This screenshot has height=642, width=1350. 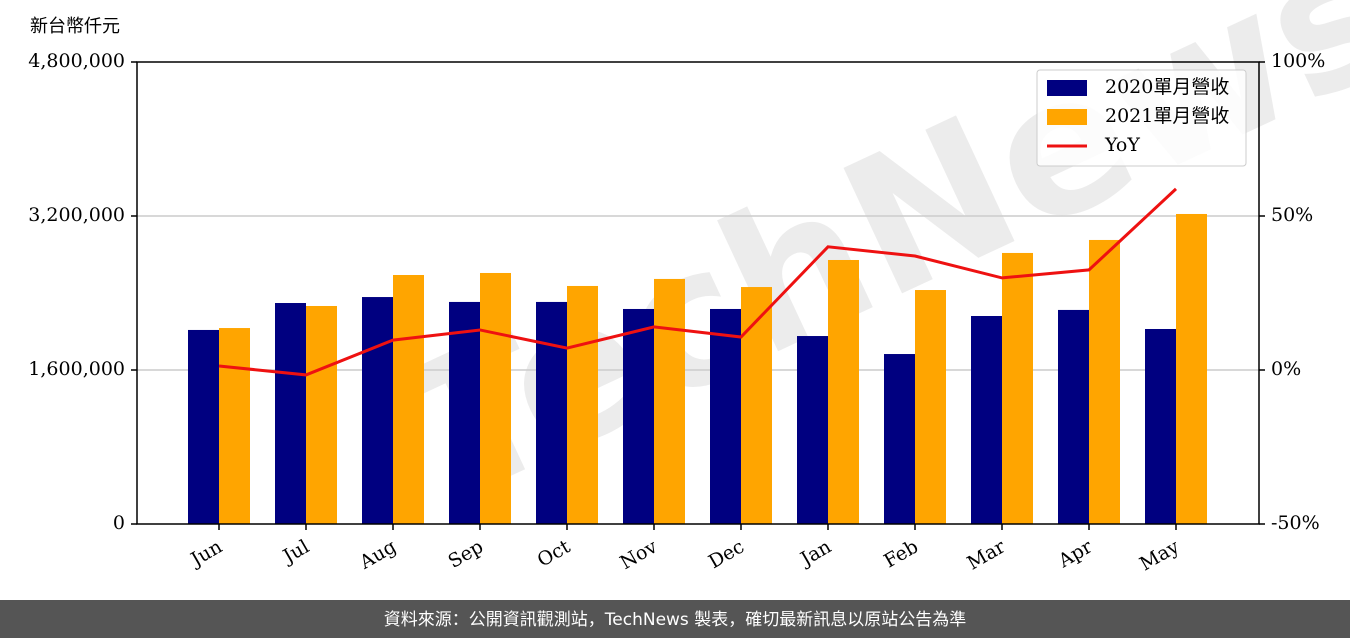 I want to click on y2-tick-label: 100%, so click(x=1298, y=61).